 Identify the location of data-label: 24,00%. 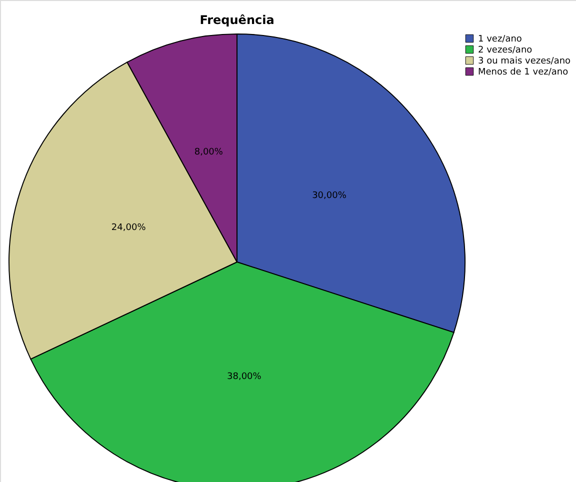
(128, 227).